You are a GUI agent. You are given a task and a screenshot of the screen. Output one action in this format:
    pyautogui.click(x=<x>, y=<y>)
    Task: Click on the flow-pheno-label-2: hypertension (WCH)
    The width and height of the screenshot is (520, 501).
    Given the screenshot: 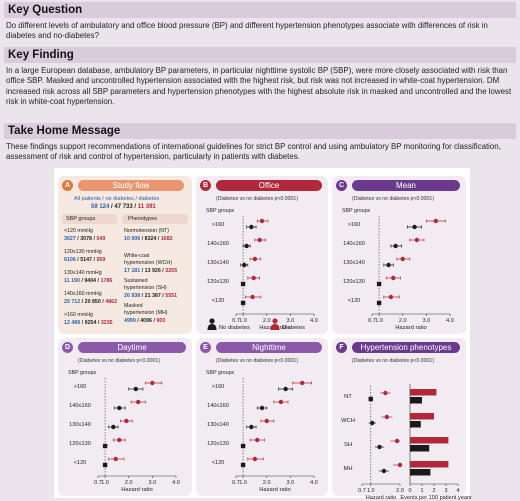 What is the action you would take?
    pyautogui.click(x=148, y=263)
    